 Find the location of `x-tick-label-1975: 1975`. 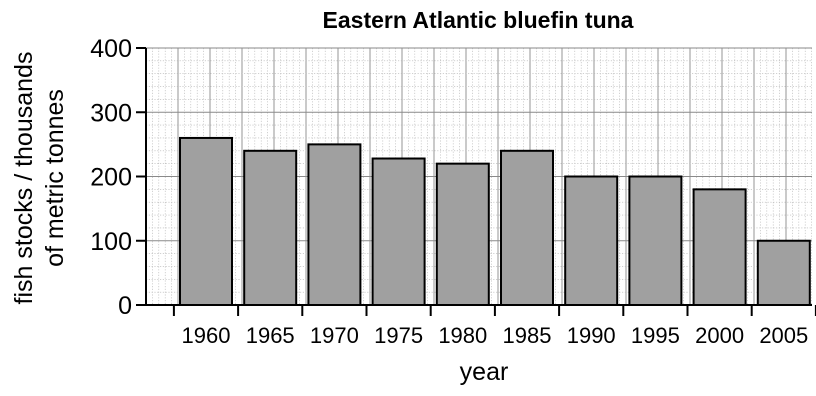

x-tick-label-1975: 1975 is located at coordinates (398, 335).